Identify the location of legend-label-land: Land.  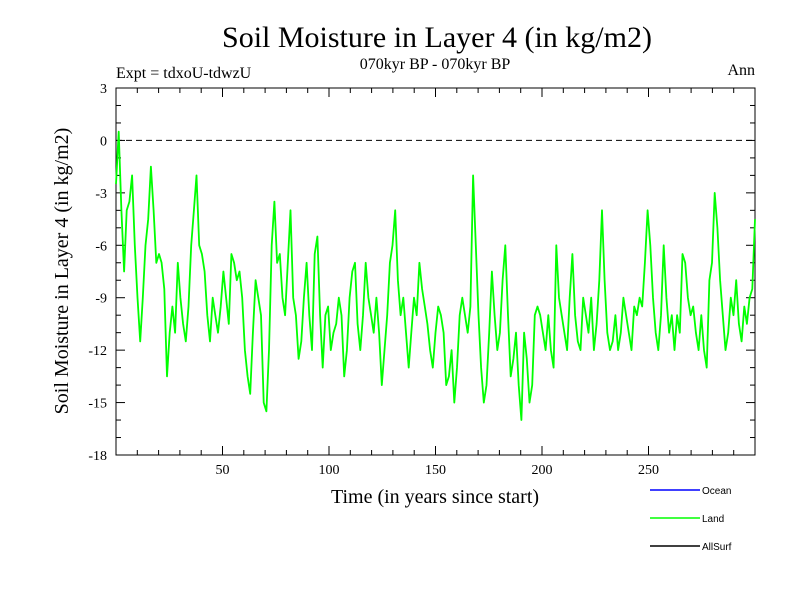
(713, 519).